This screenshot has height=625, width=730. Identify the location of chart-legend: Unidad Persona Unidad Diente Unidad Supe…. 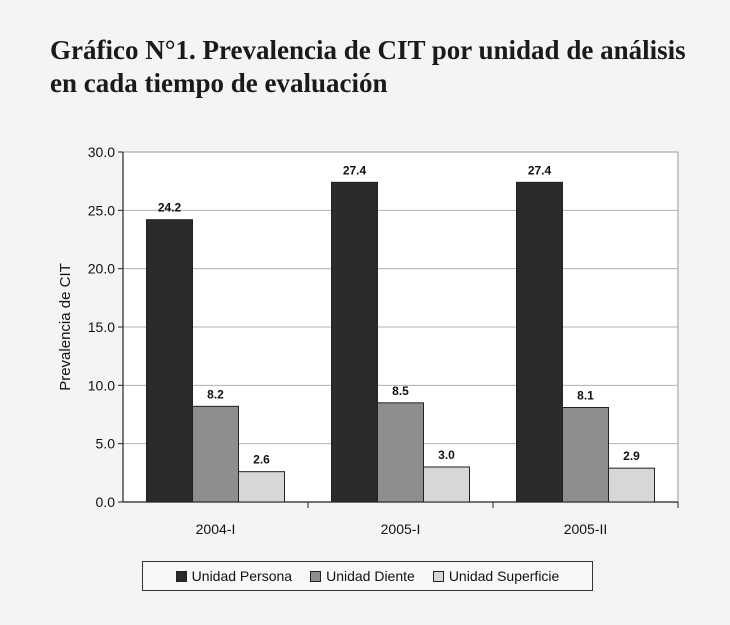
(367, 576).